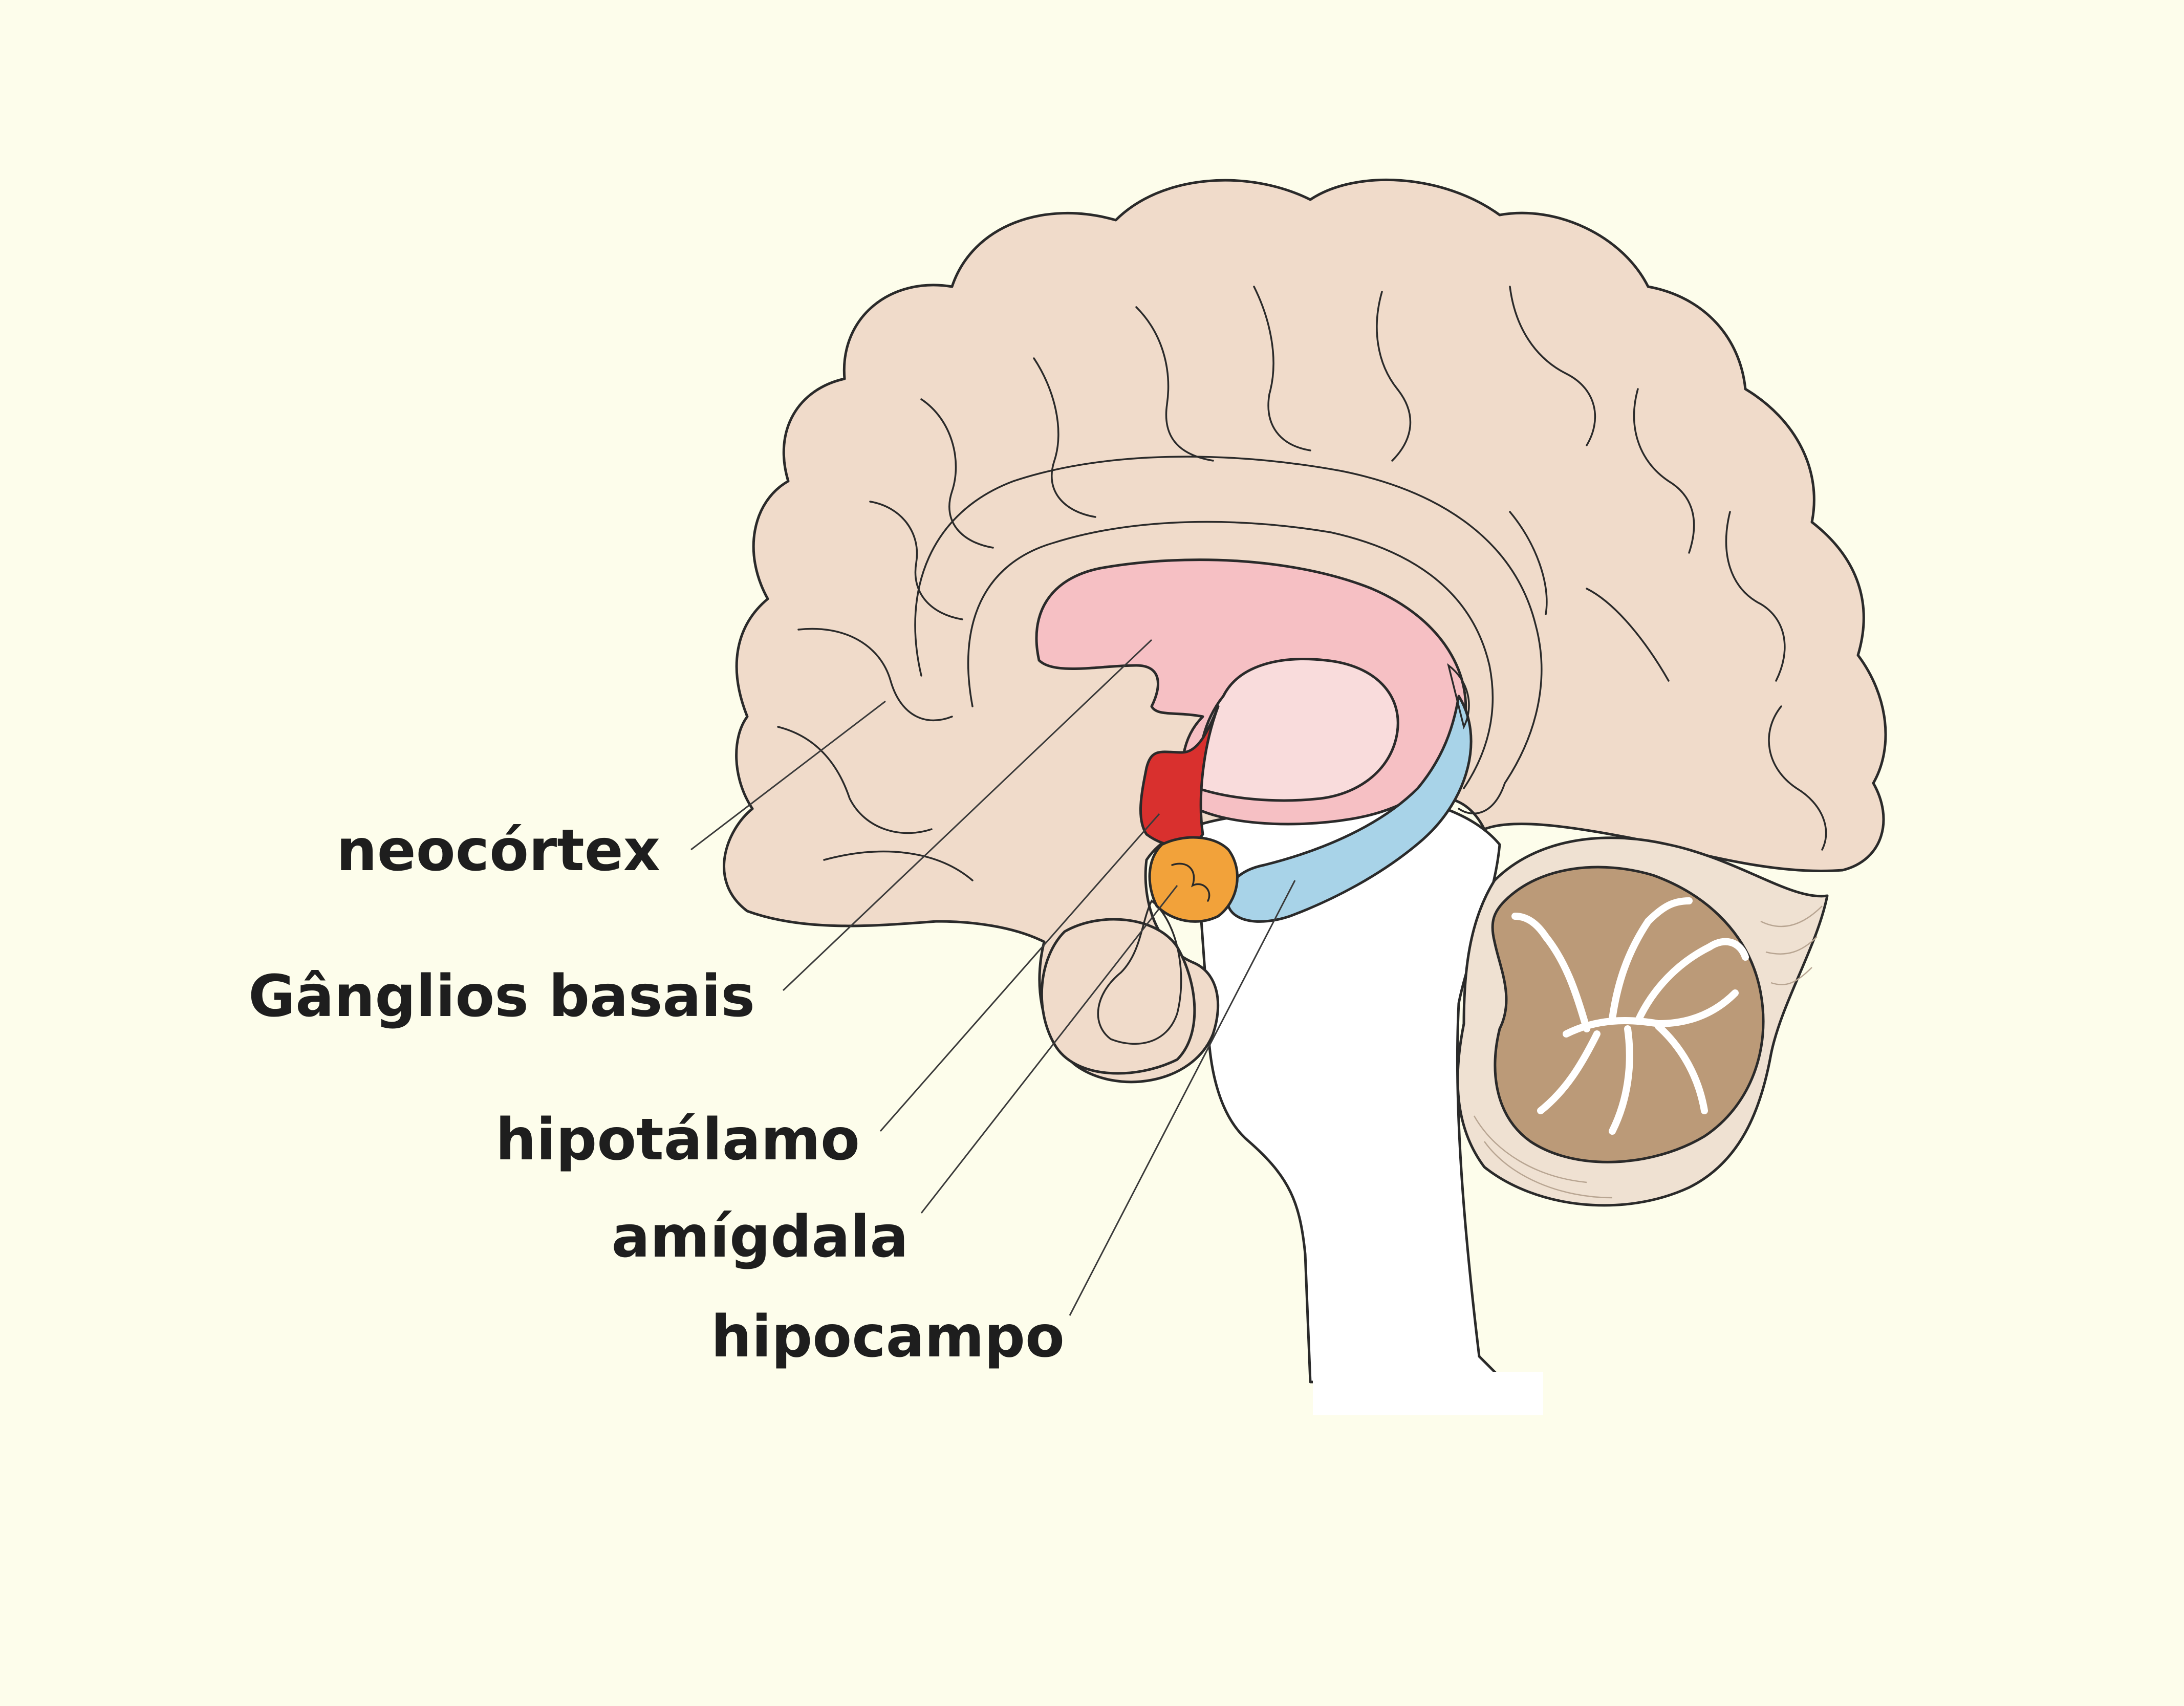 The height and width of the screenshot is (1706, 2184). What do you see at coordinates (888, 1337) in the screenshot?
I see `label-hippocampus: hipocampo` at bounding box center [888, 1337].